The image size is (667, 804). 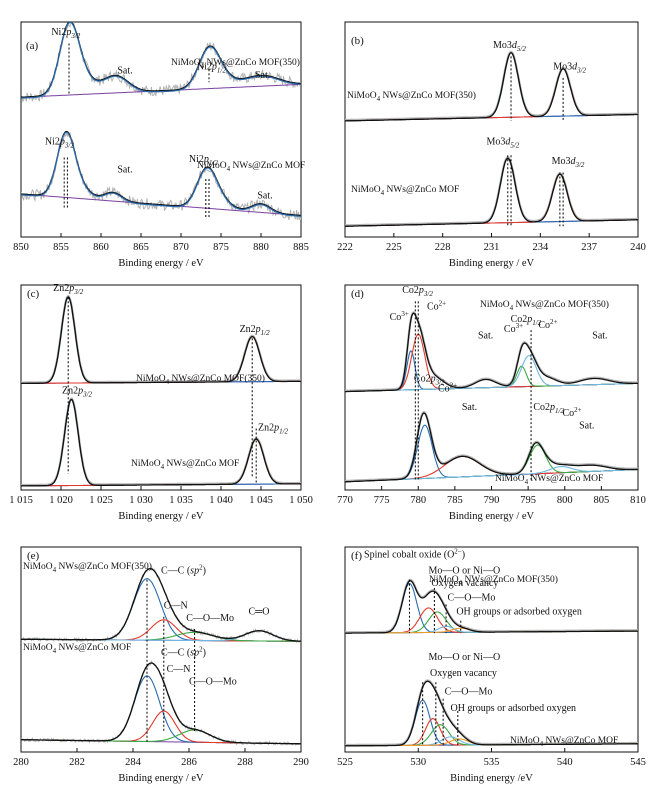 I want to click on peak-annotation: Ni2p3/2, so click(x=65, y=33).